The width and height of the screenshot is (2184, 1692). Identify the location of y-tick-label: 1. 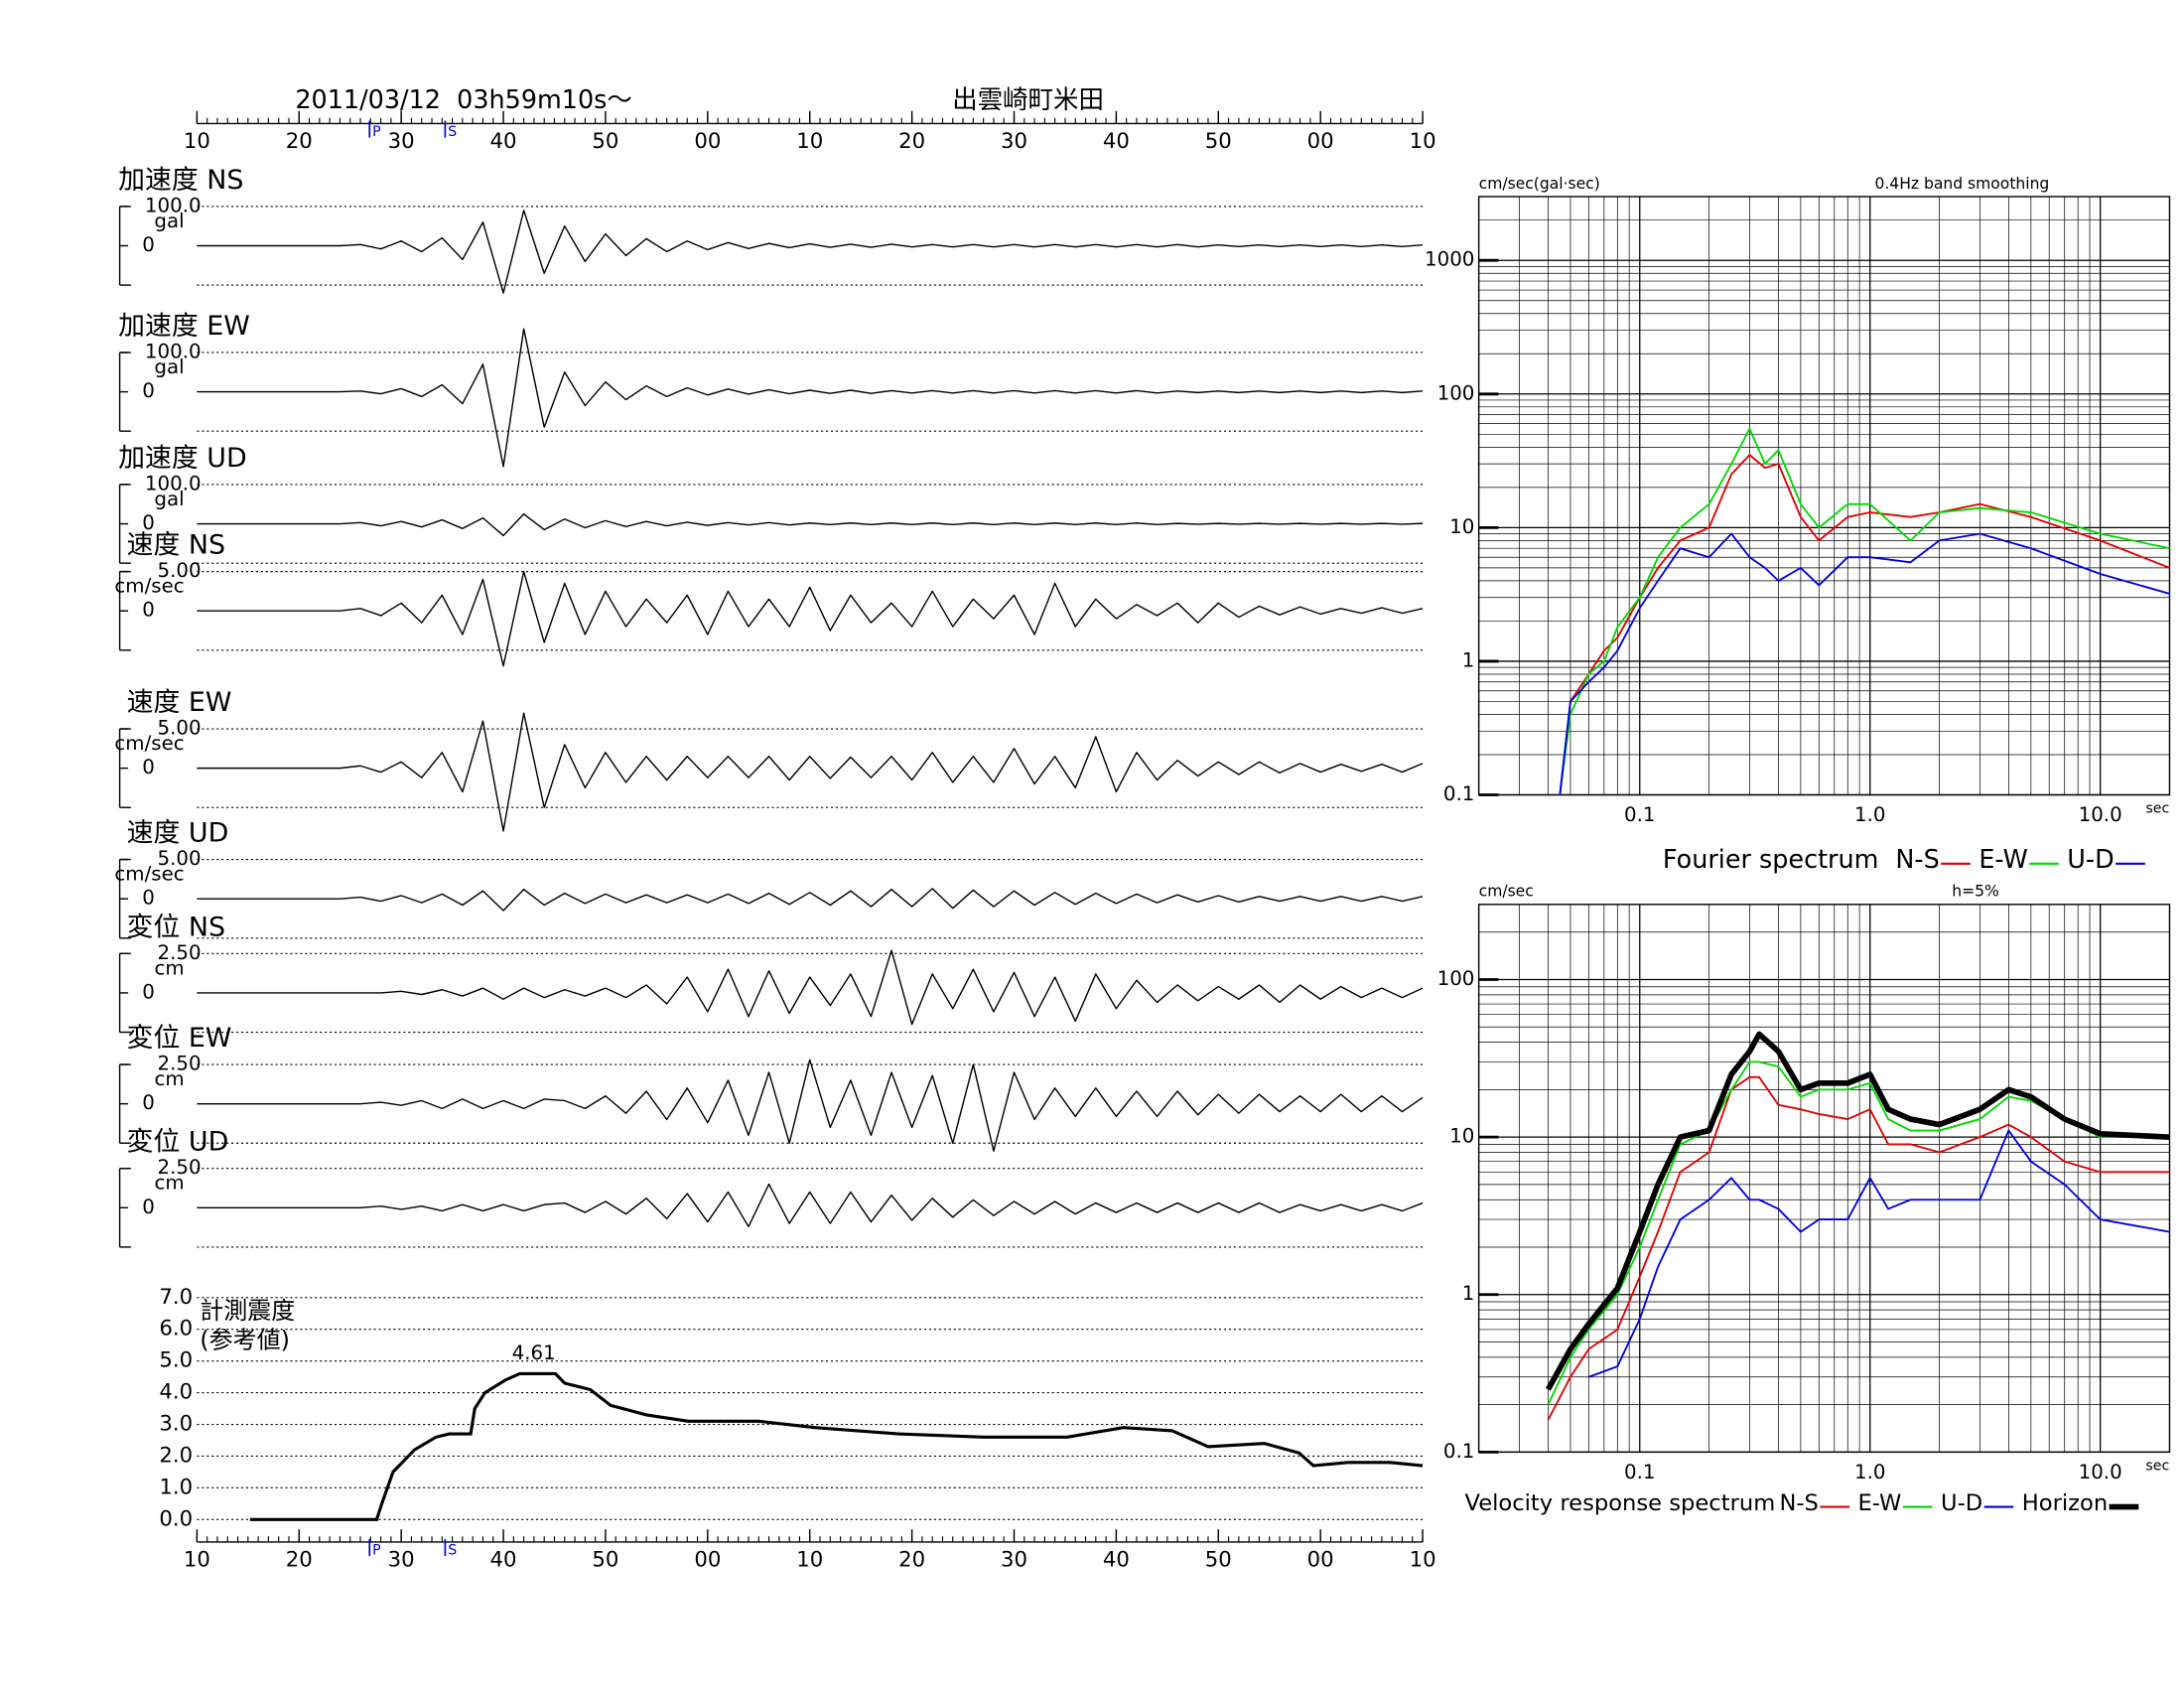
(1468, 659).